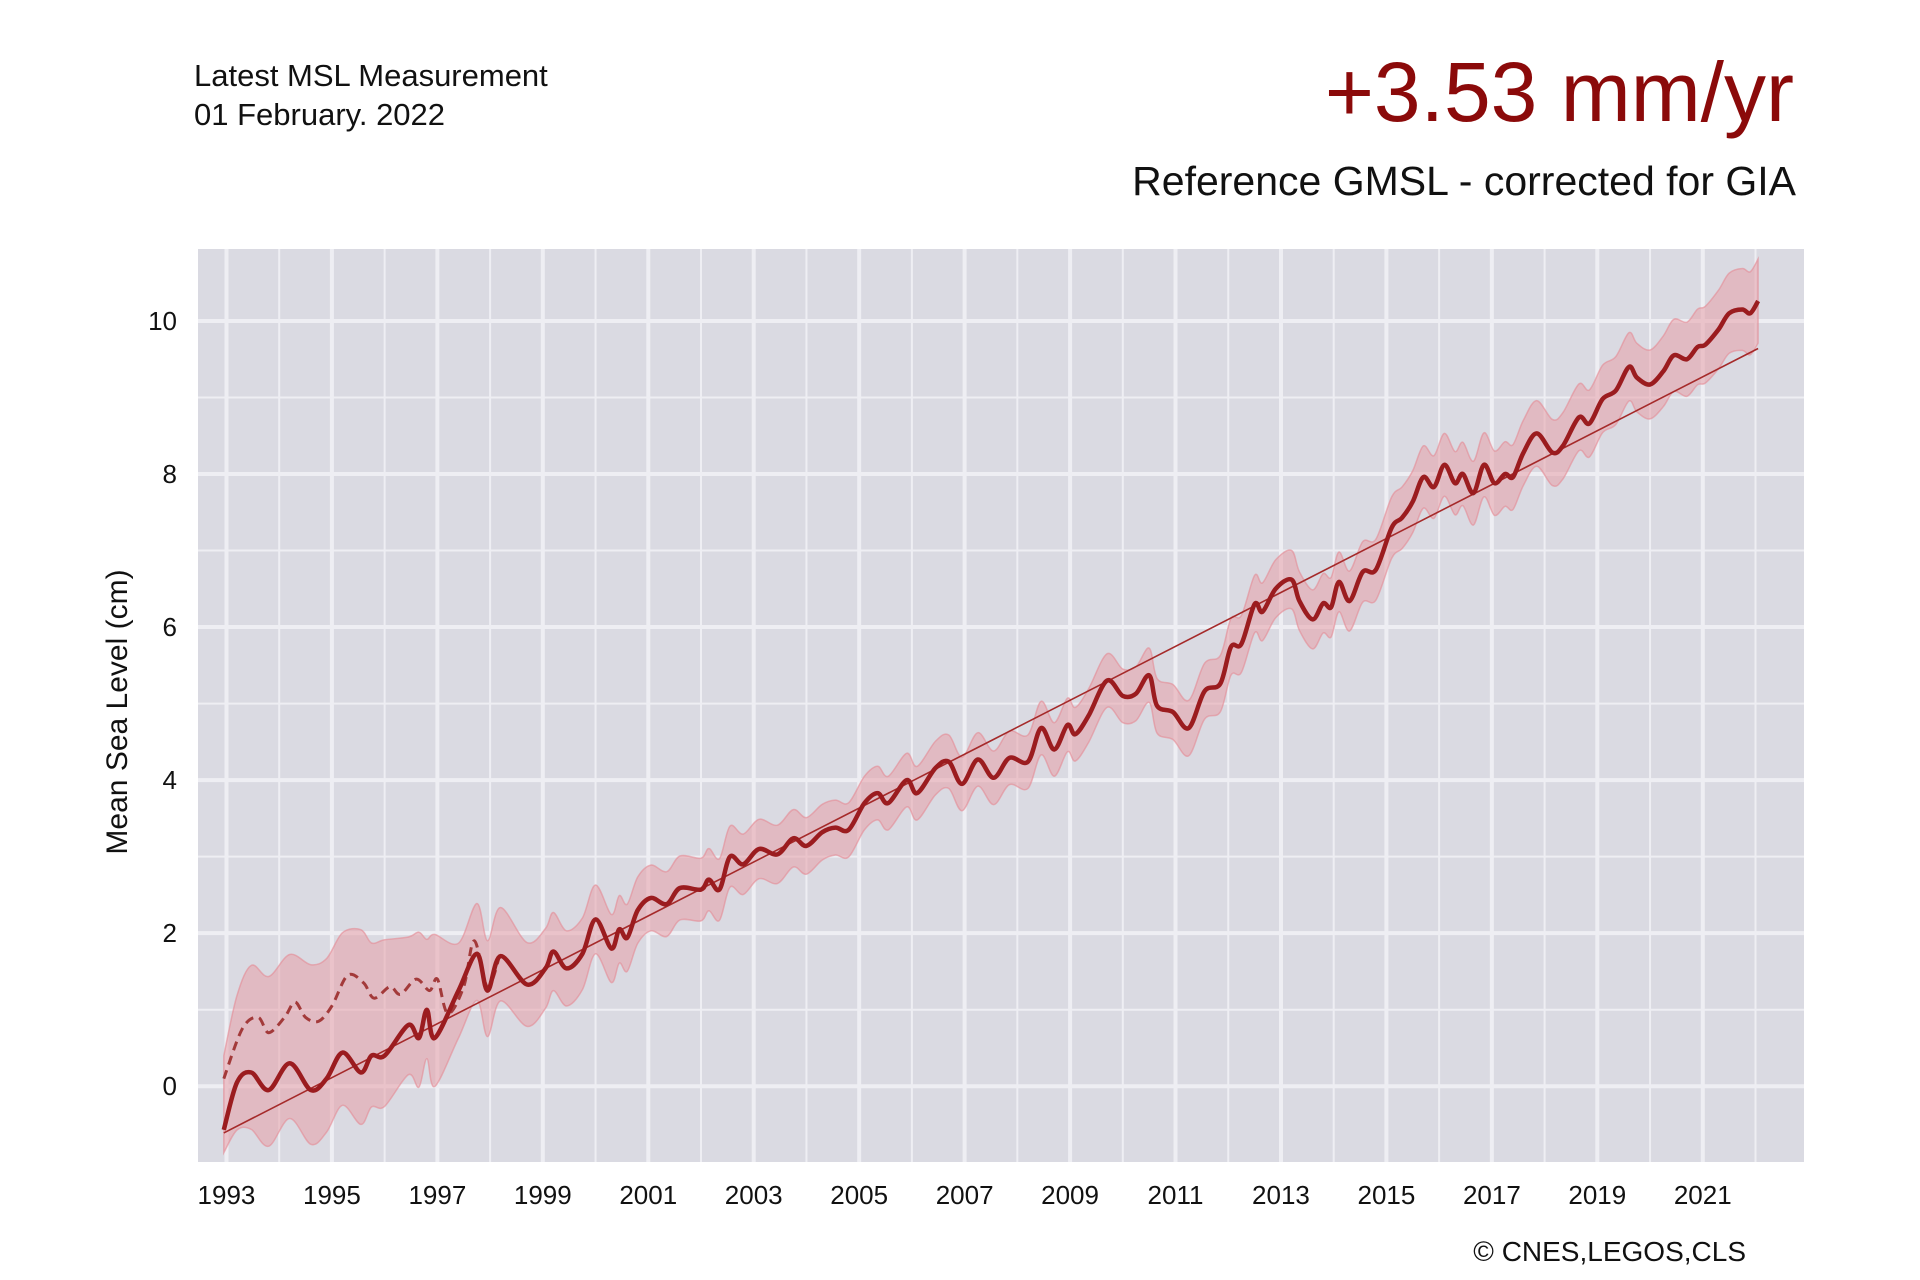  I want to click on latest-measurement: Latest MSL Measurement 01 February. 2022, so click(371, 95).